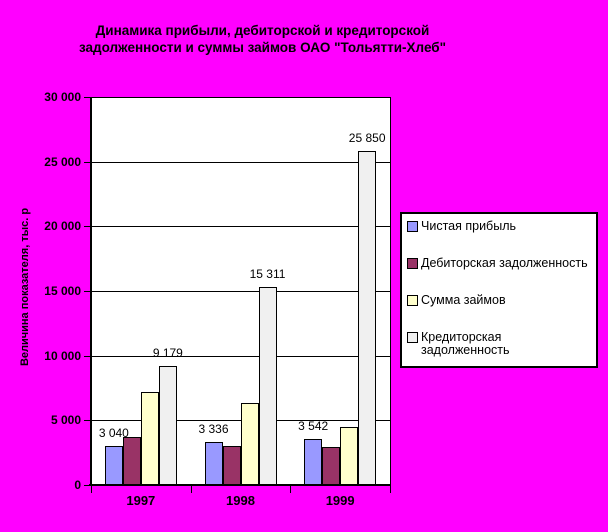 Image resolution: width=608 pixels, height=532 pixels. Describe the element at coordinates (62, 226) in the screenshot. I see `y-axis-tick-label: 20 000` at that location.